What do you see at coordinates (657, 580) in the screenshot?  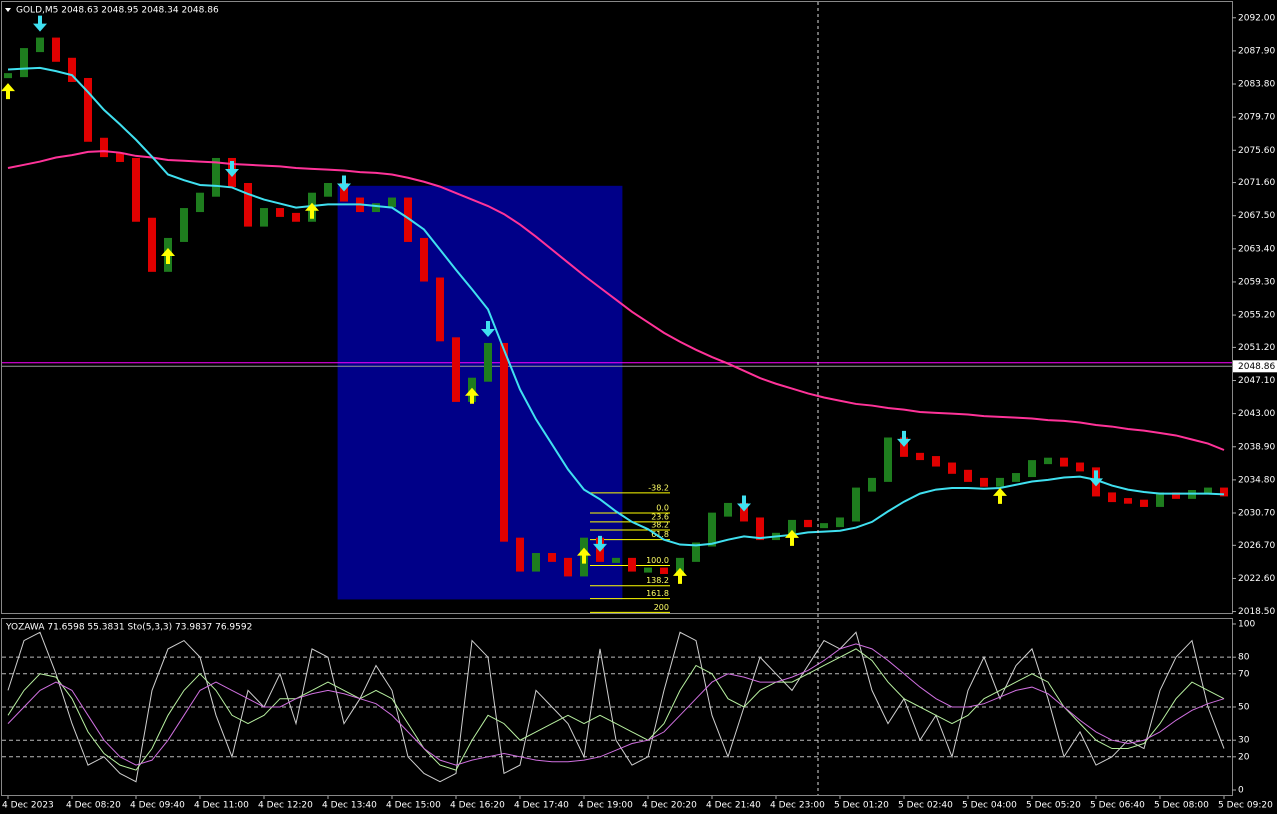 I see `fib-label: 138.2` at bounding box center [657, 580].